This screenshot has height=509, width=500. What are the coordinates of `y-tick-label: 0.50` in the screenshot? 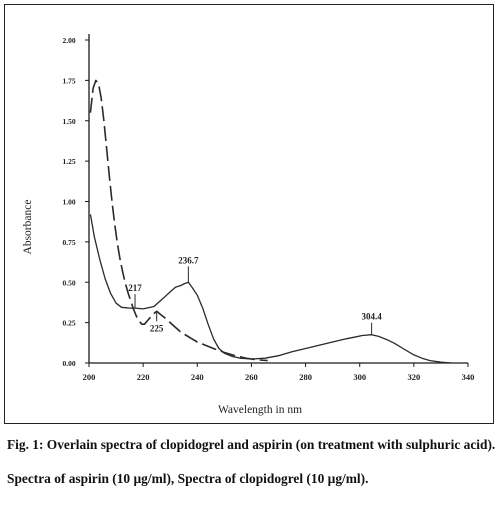 It's located at (68, 282).